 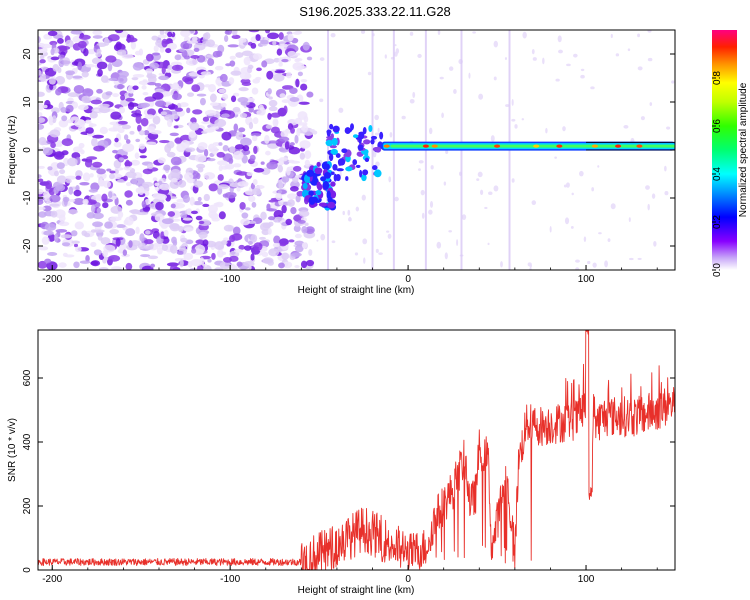 What do you see at coordinates (618, 146) in the screenshot?
I see `tone-peak` at bounding box center [618, 146].